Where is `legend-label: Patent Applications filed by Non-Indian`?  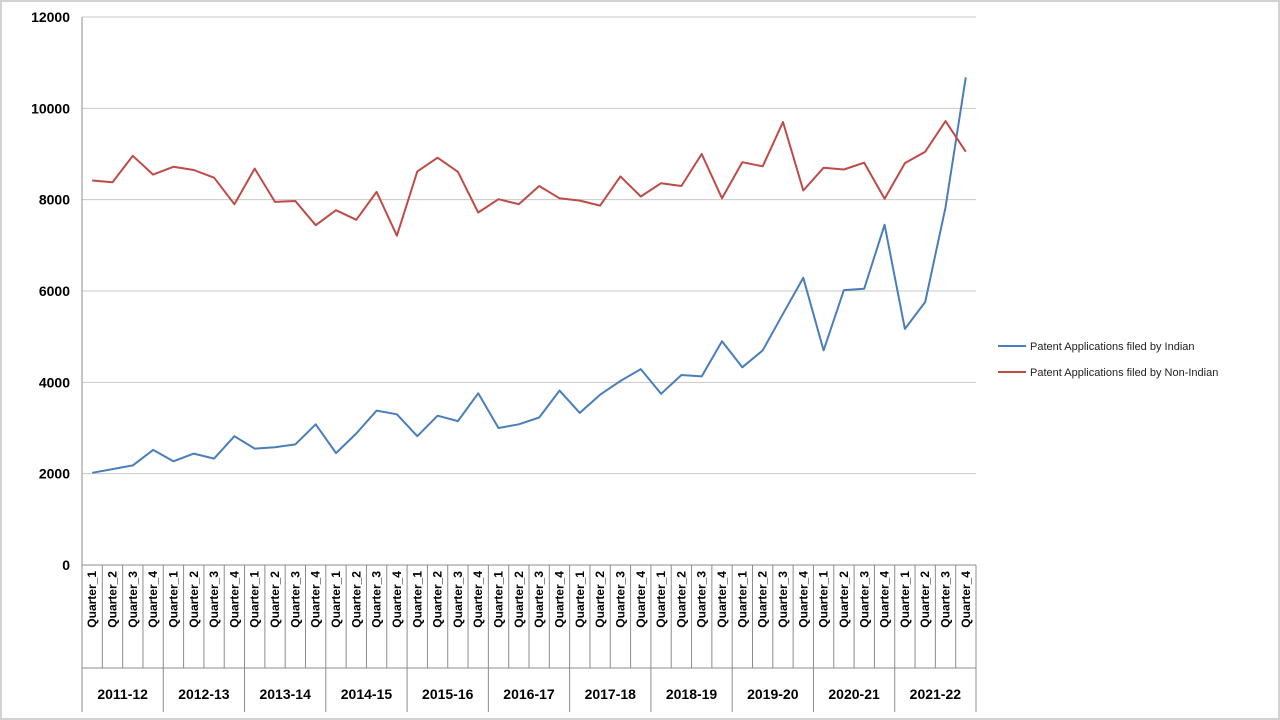
legend-label: Patent Applications filed by Non-Indian is located at coordinates (1124, 373).